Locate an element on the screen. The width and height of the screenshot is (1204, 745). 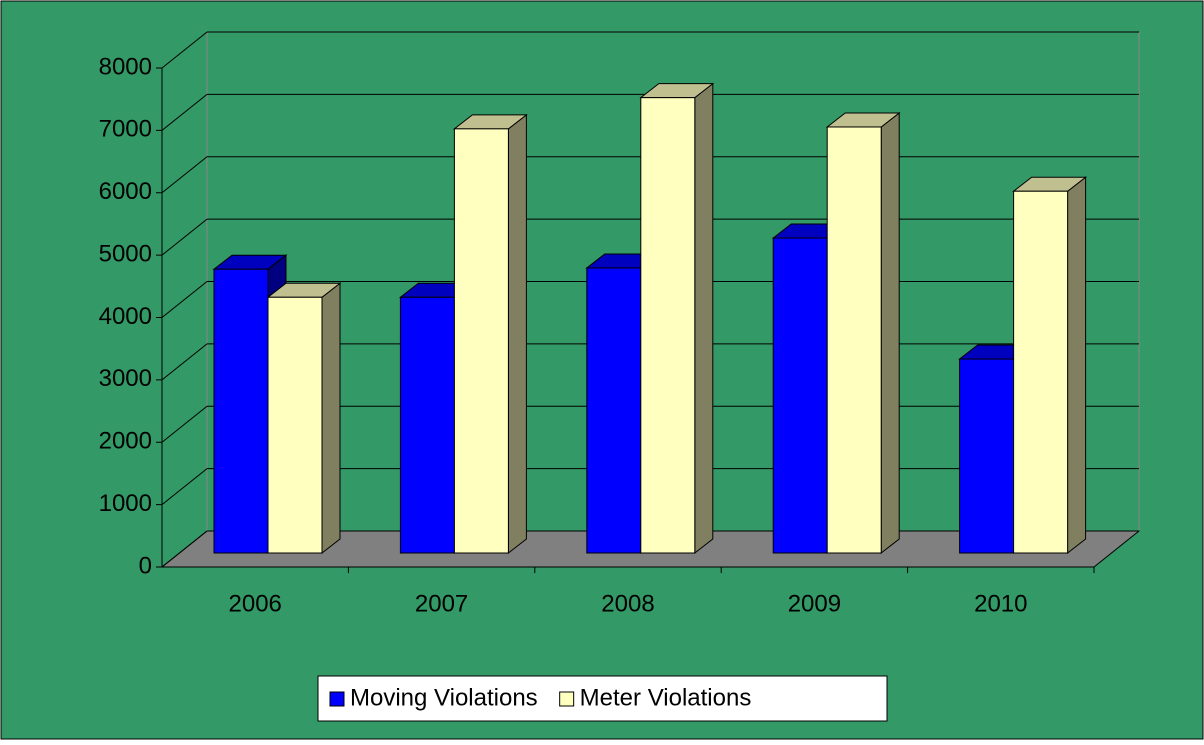
x-tick-label: 2007 is located at coordinates (441, 603).